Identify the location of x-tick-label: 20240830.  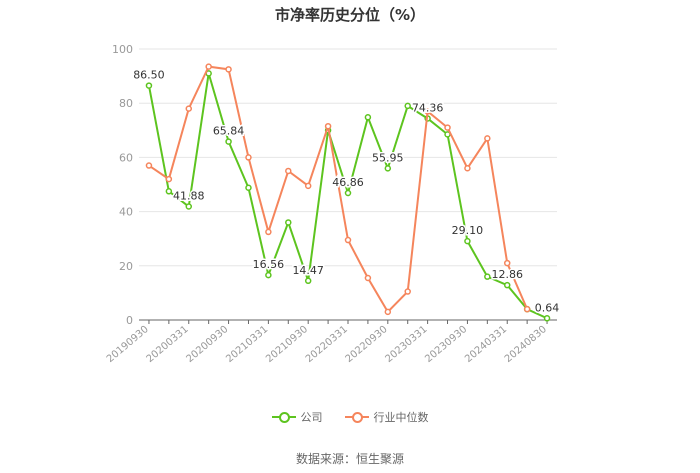
(526, 344).